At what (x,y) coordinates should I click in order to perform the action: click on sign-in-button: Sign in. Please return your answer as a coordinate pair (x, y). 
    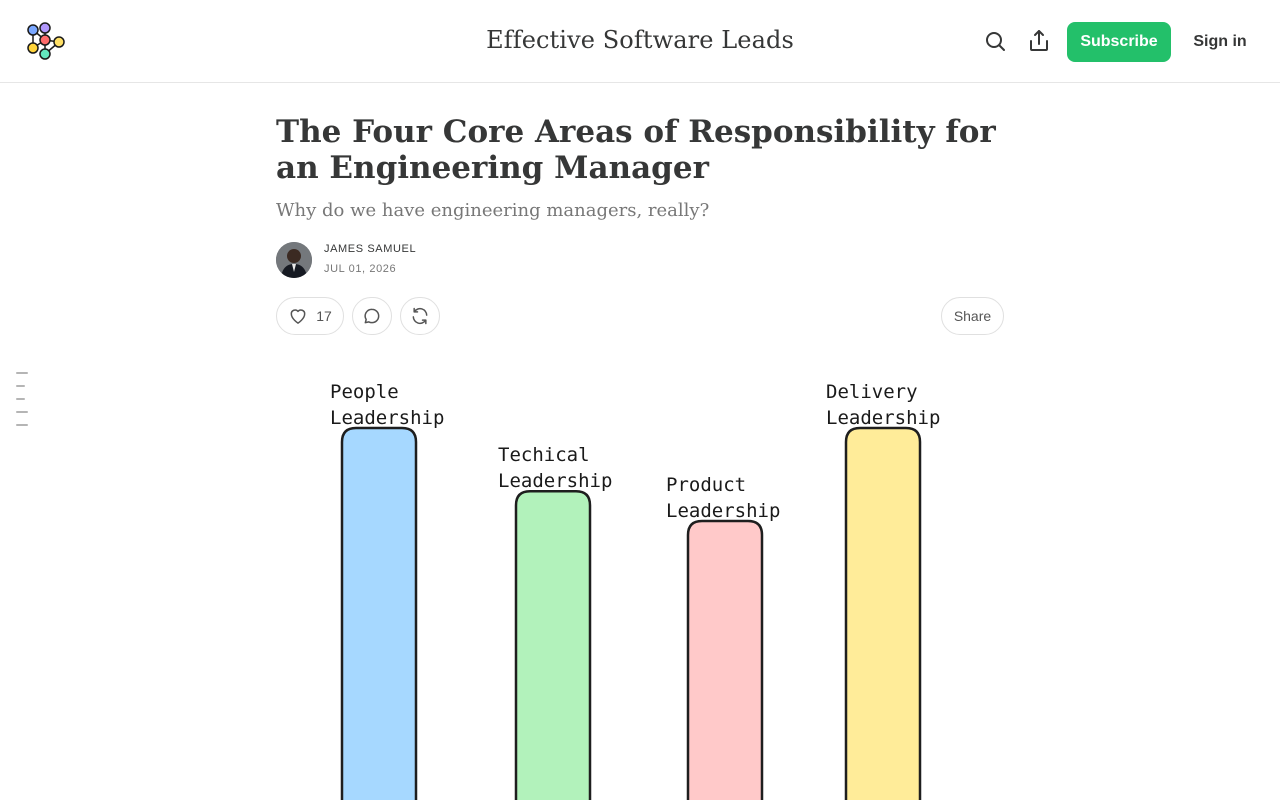
    Looking at the image, I should click on (1220, 41).